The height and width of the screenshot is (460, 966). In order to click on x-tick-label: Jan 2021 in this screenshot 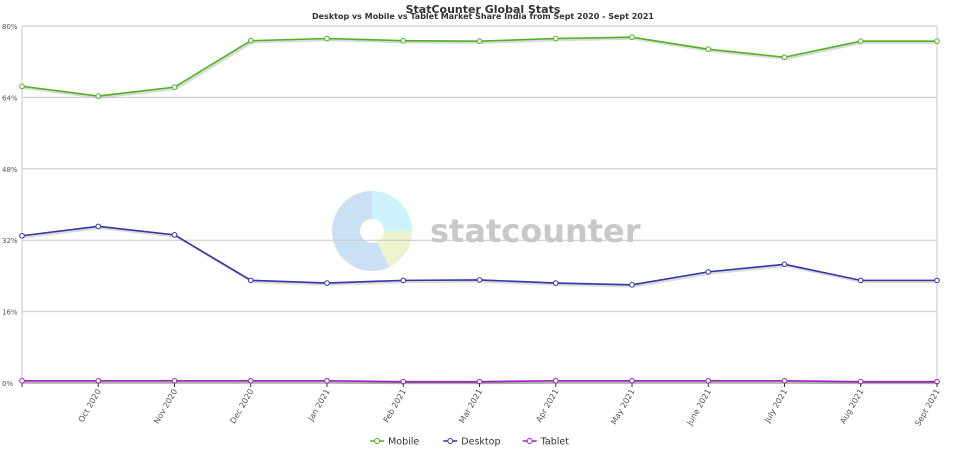, I will do `click(319, 406)`.